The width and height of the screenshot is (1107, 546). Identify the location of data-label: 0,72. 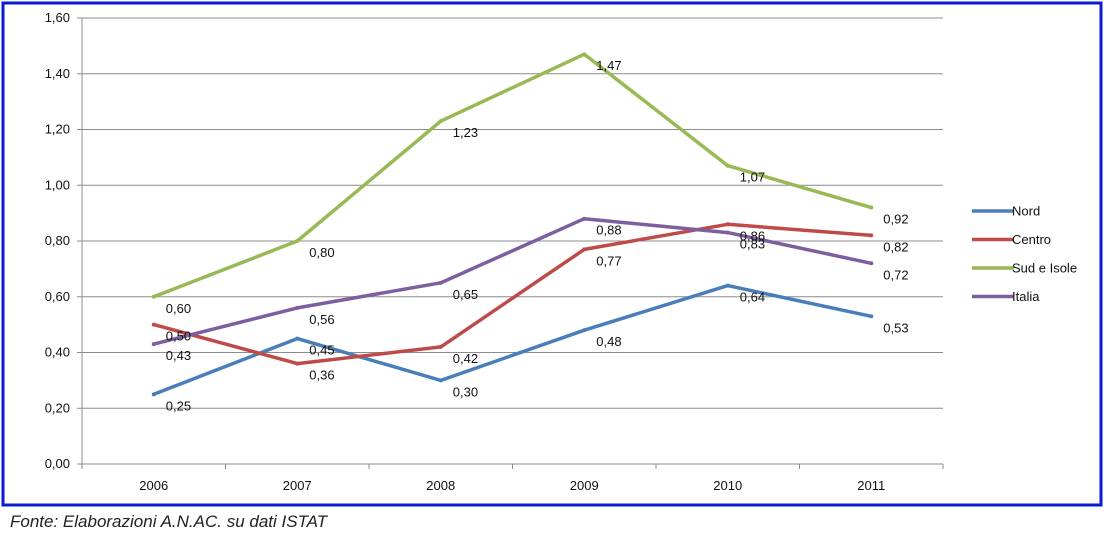
(895, 274).